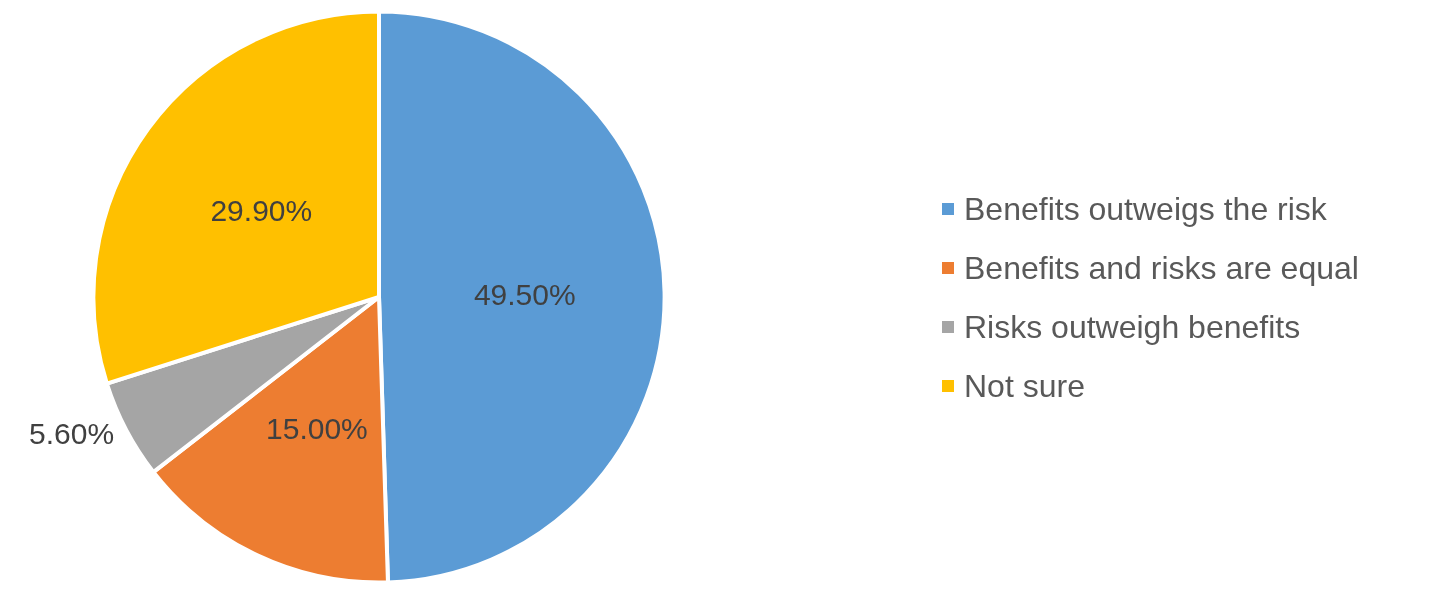  I want to click on data-label: 49.50%, so click(524, 295).